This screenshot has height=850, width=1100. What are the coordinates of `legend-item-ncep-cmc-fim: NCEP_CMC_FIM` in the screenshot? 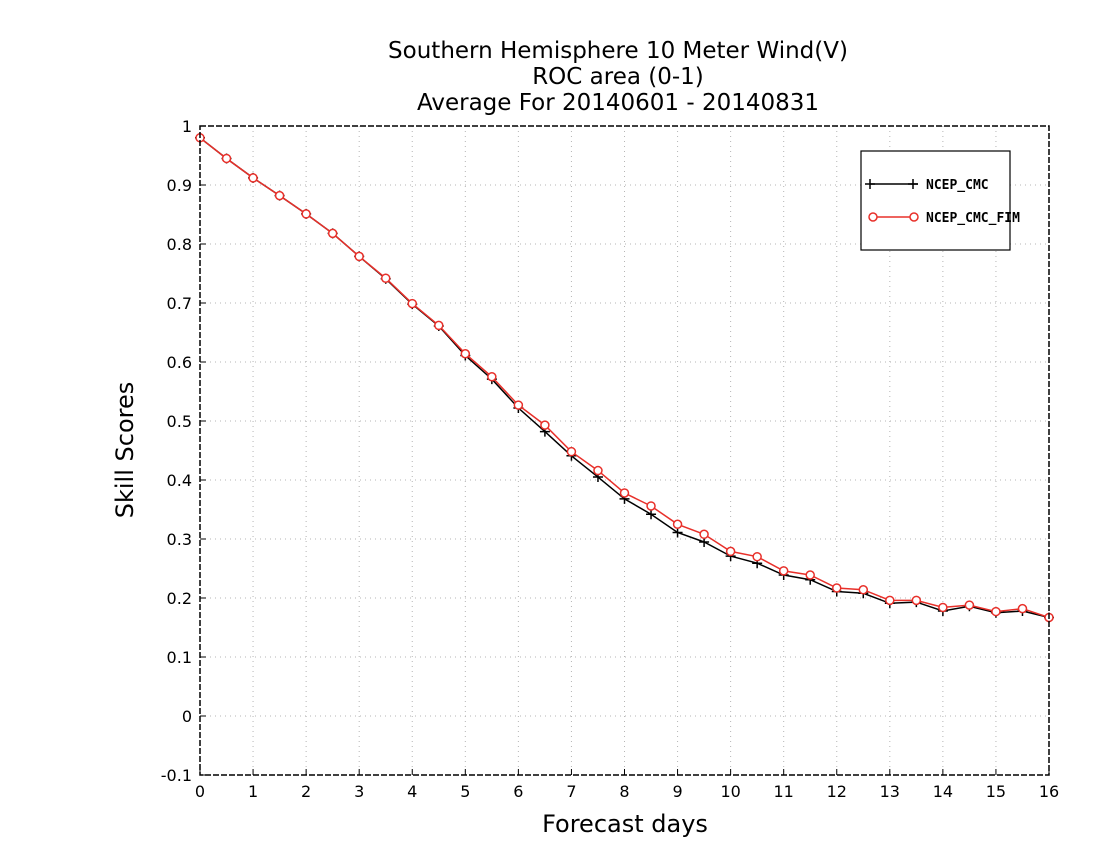 It's located at (944, 218).